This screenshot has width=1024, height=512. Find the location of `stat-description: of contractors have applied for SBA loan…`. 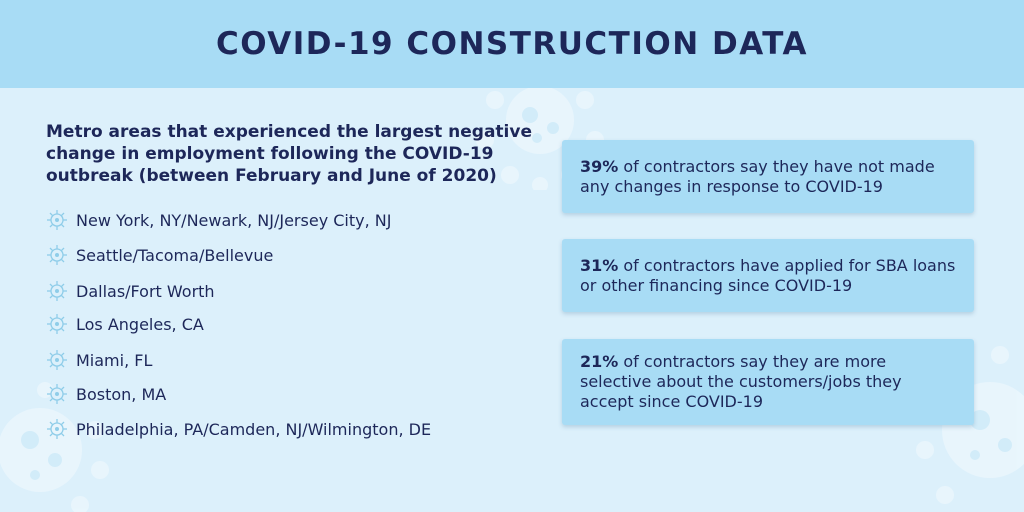

stat-description: of contractors have applied for SBA loan… is located at coordinates (768, 275).